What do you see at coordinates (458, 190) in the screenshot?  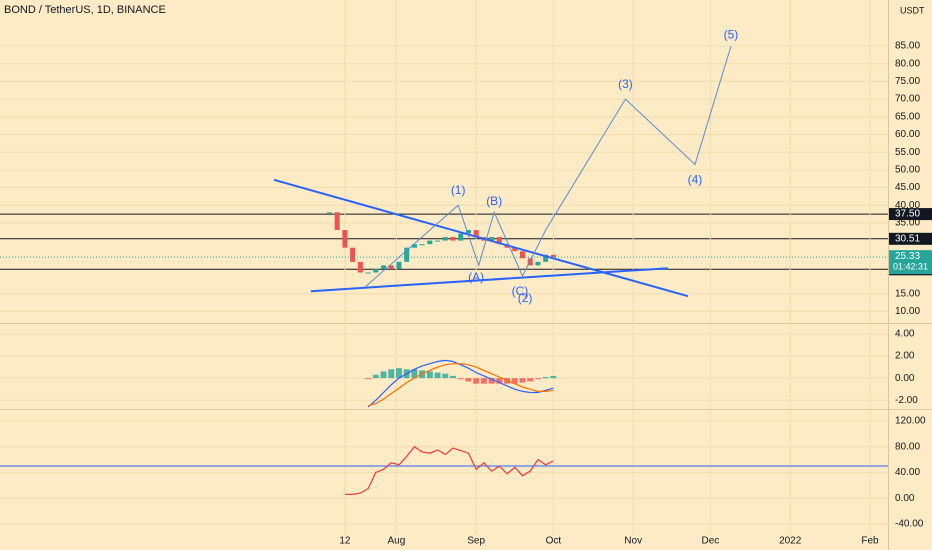 I see `wave-label: (1)` at bounding box center [458, 190].